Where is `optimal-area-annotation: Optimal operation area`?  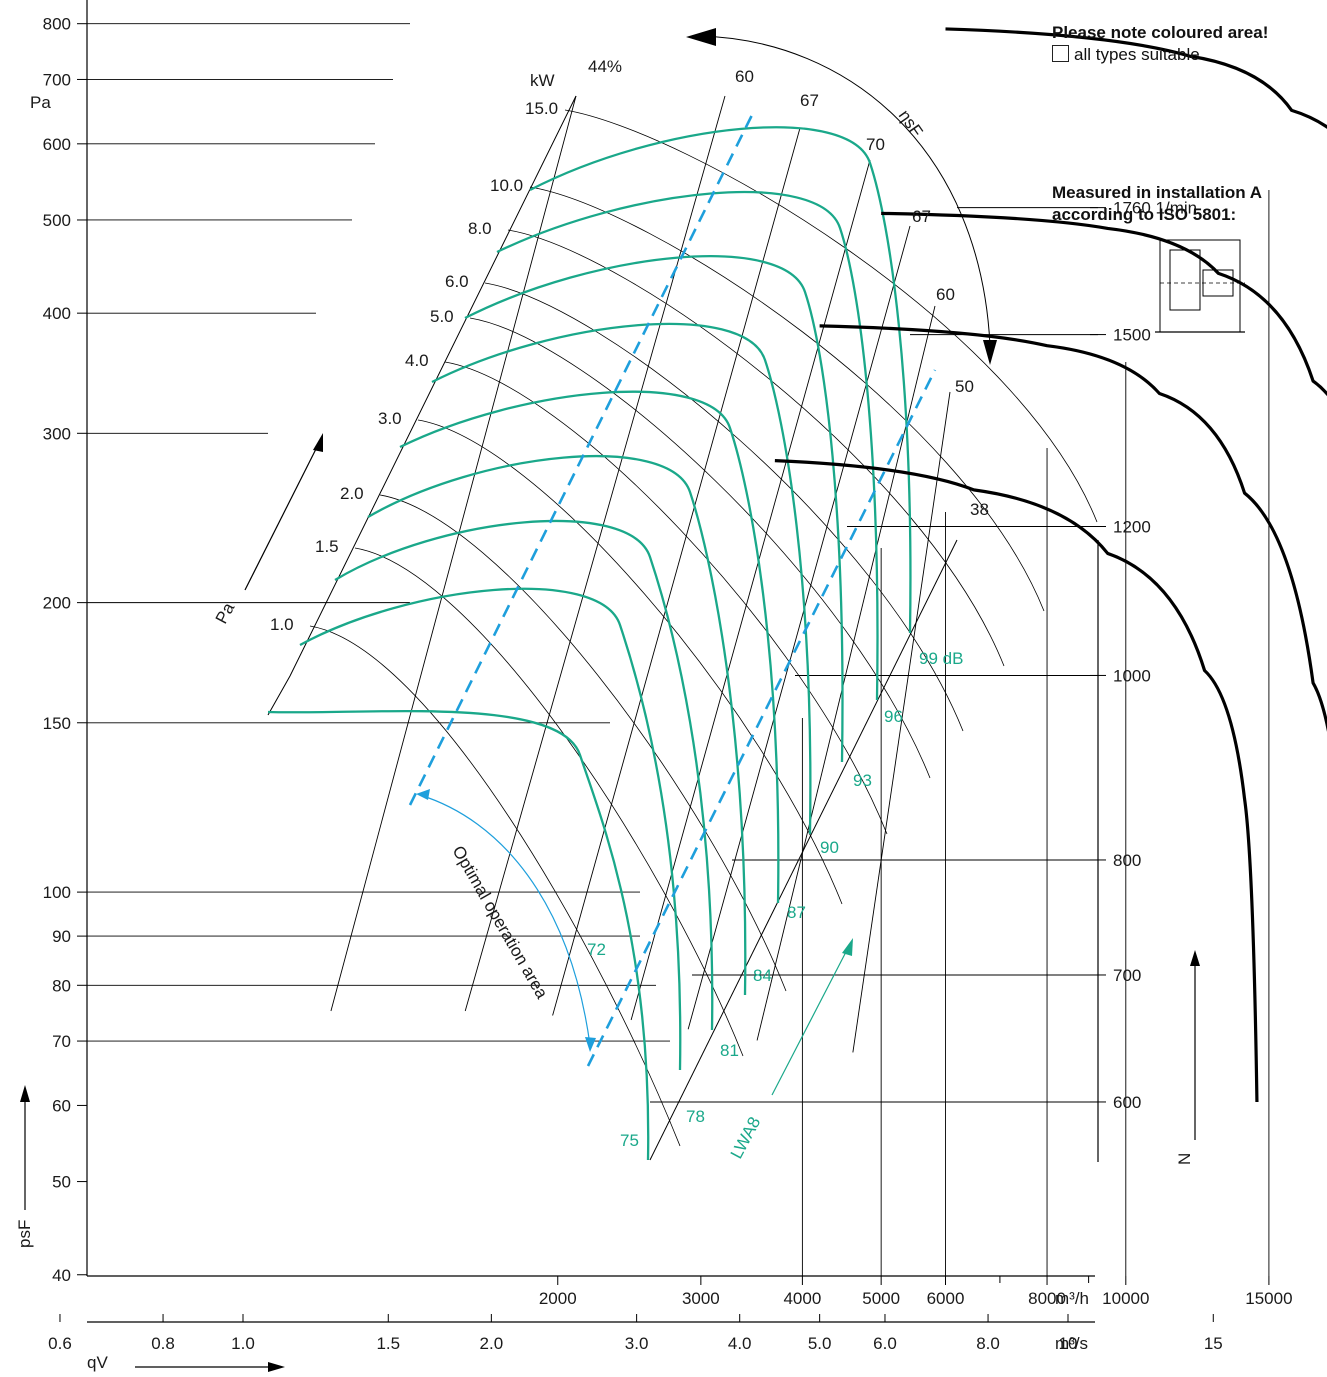
optimal-area-annotation: Optimal operation area is located at coordinates (500, 923).